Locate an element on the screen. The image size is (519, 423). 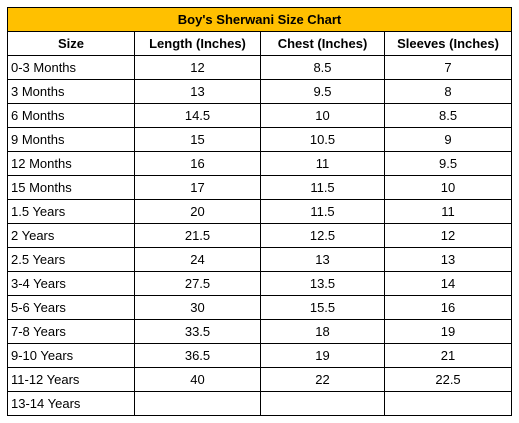
sleeves-cell: 22.5 is located at coordinates (448, 379).